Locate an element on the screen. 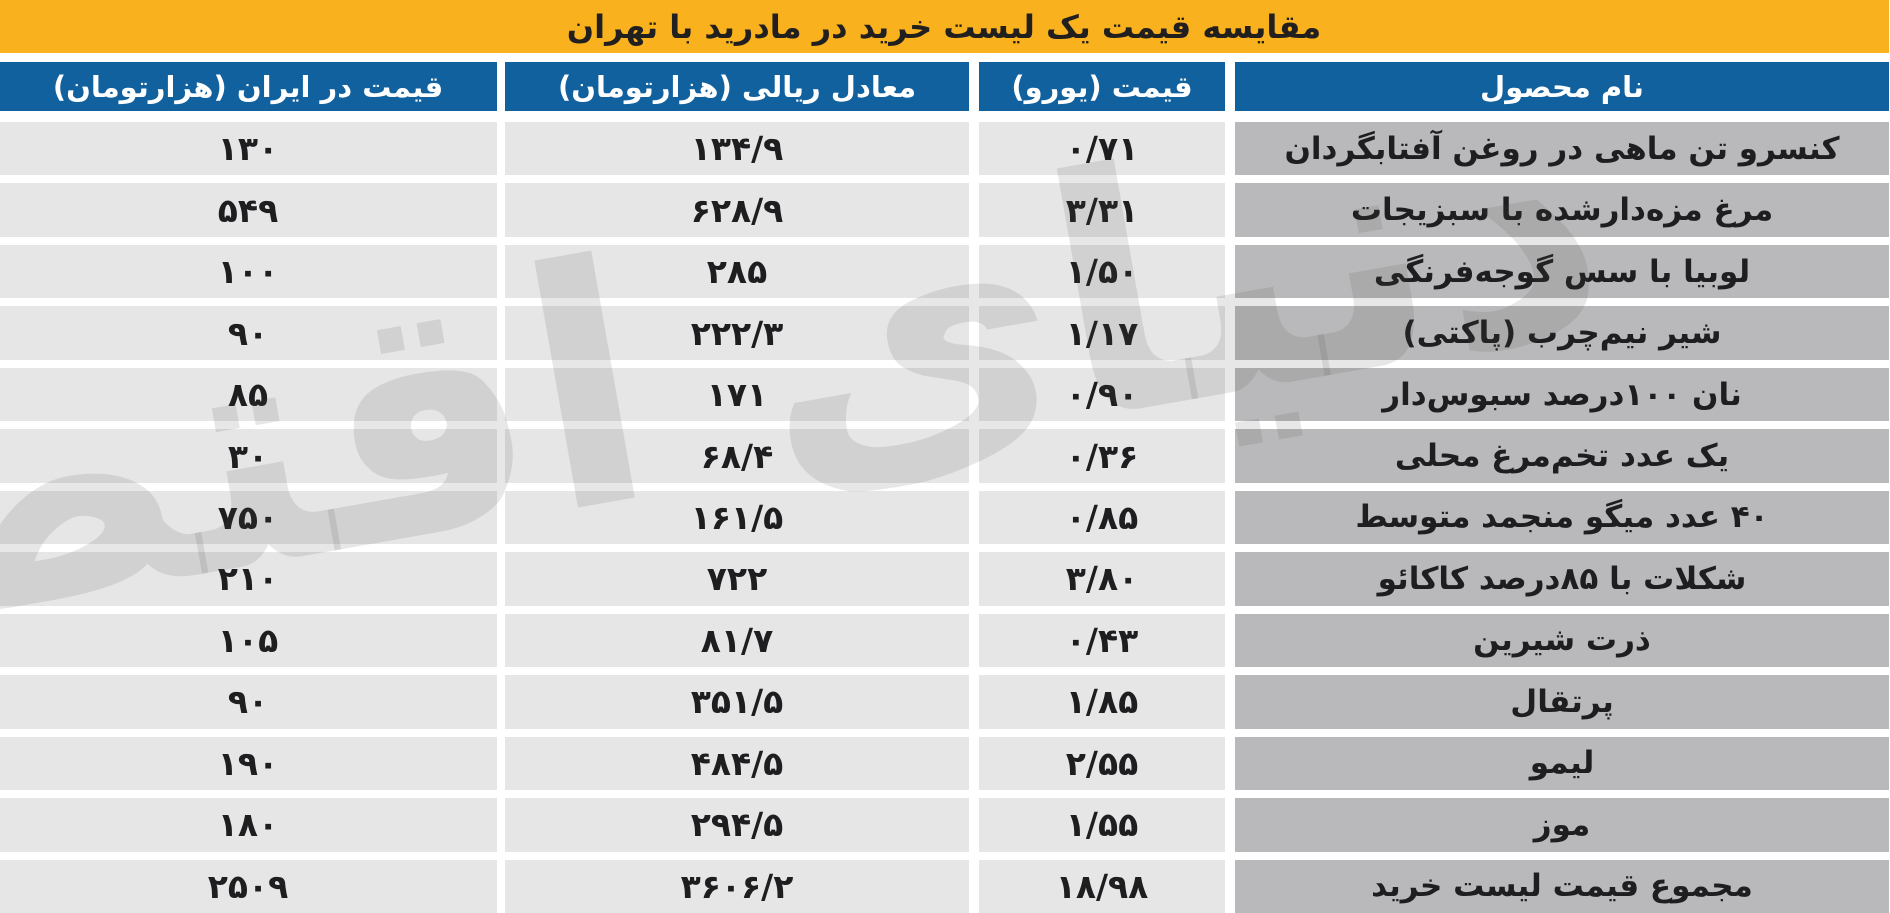 The height and width of the screenshot is (913, 1890). price-iran: ۱۰۵ is located at coordinates (249, 640).